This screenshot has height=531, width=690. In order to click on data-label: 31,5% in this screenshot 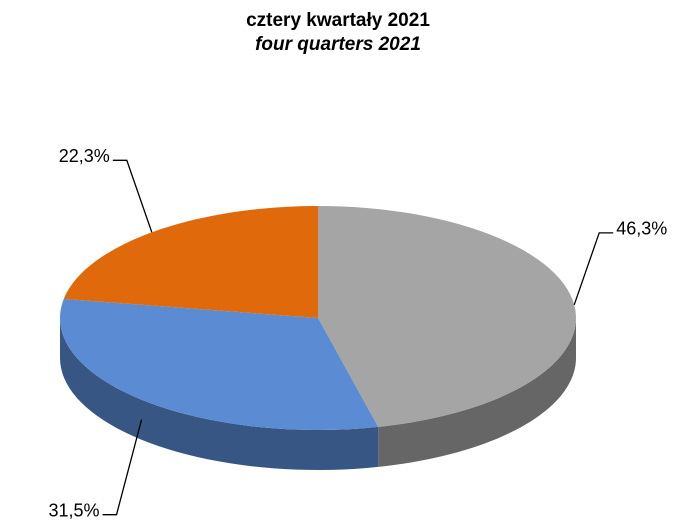, I will do `click(73, 510)`.